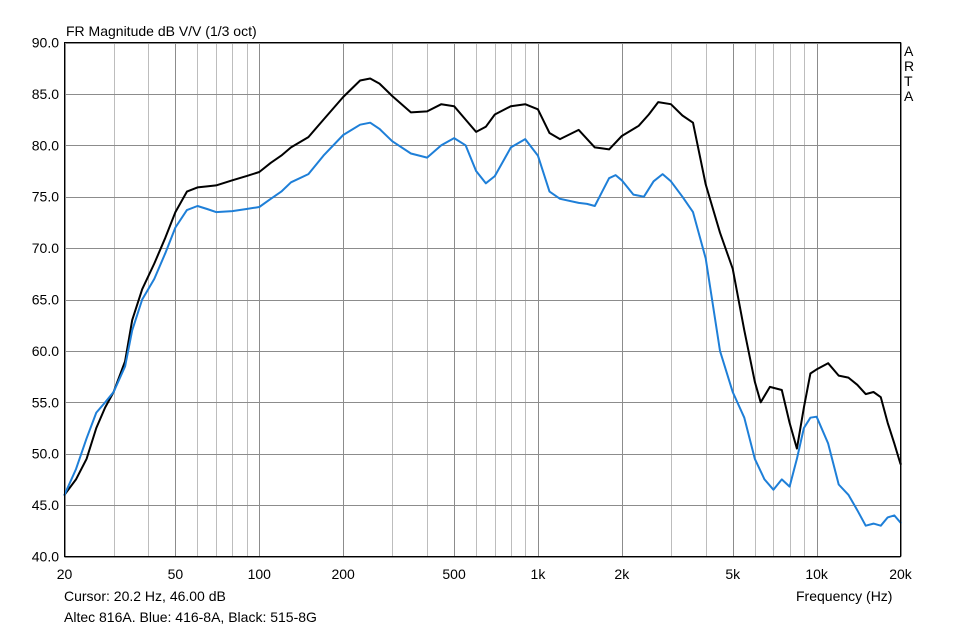 The width and height of the screenshot is (963, 629). I want to click on y-tick-label: 55.0, so click(45, 402).